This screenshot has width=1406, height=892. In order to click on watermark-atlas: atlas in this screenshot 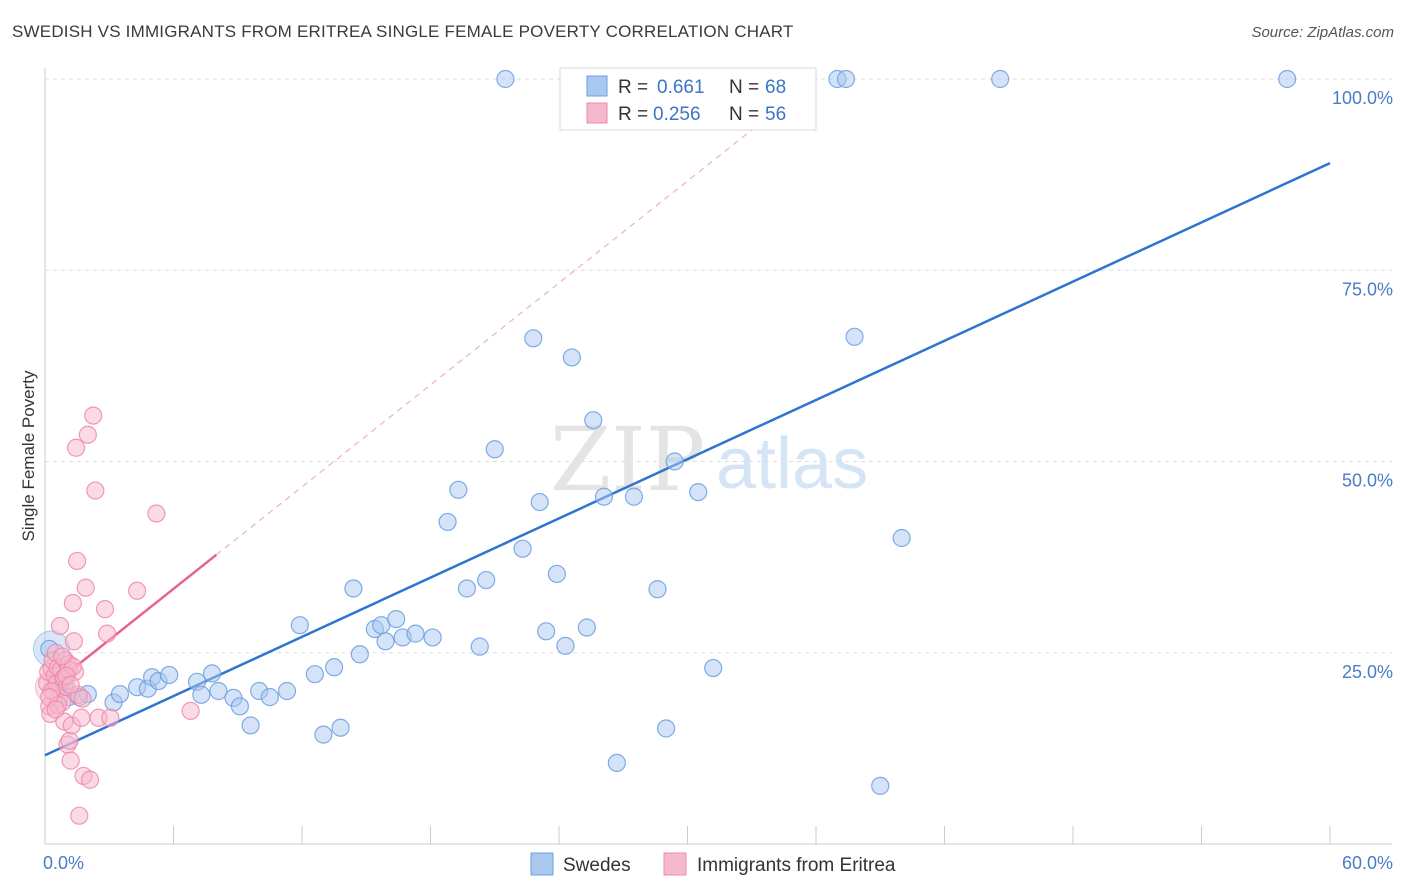, I will do `click(792, 464)`.